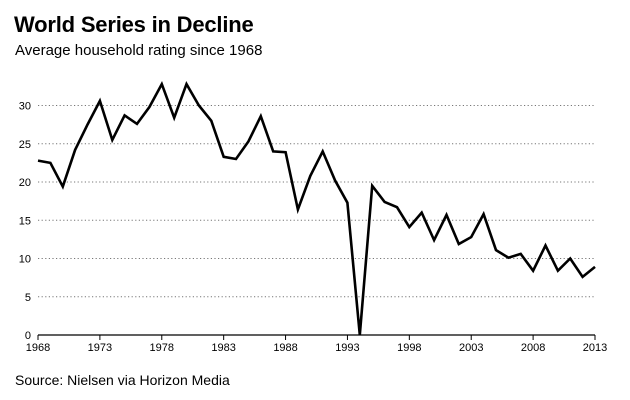  I want to click on y-tick-label-15: 15, so click(25, 221).